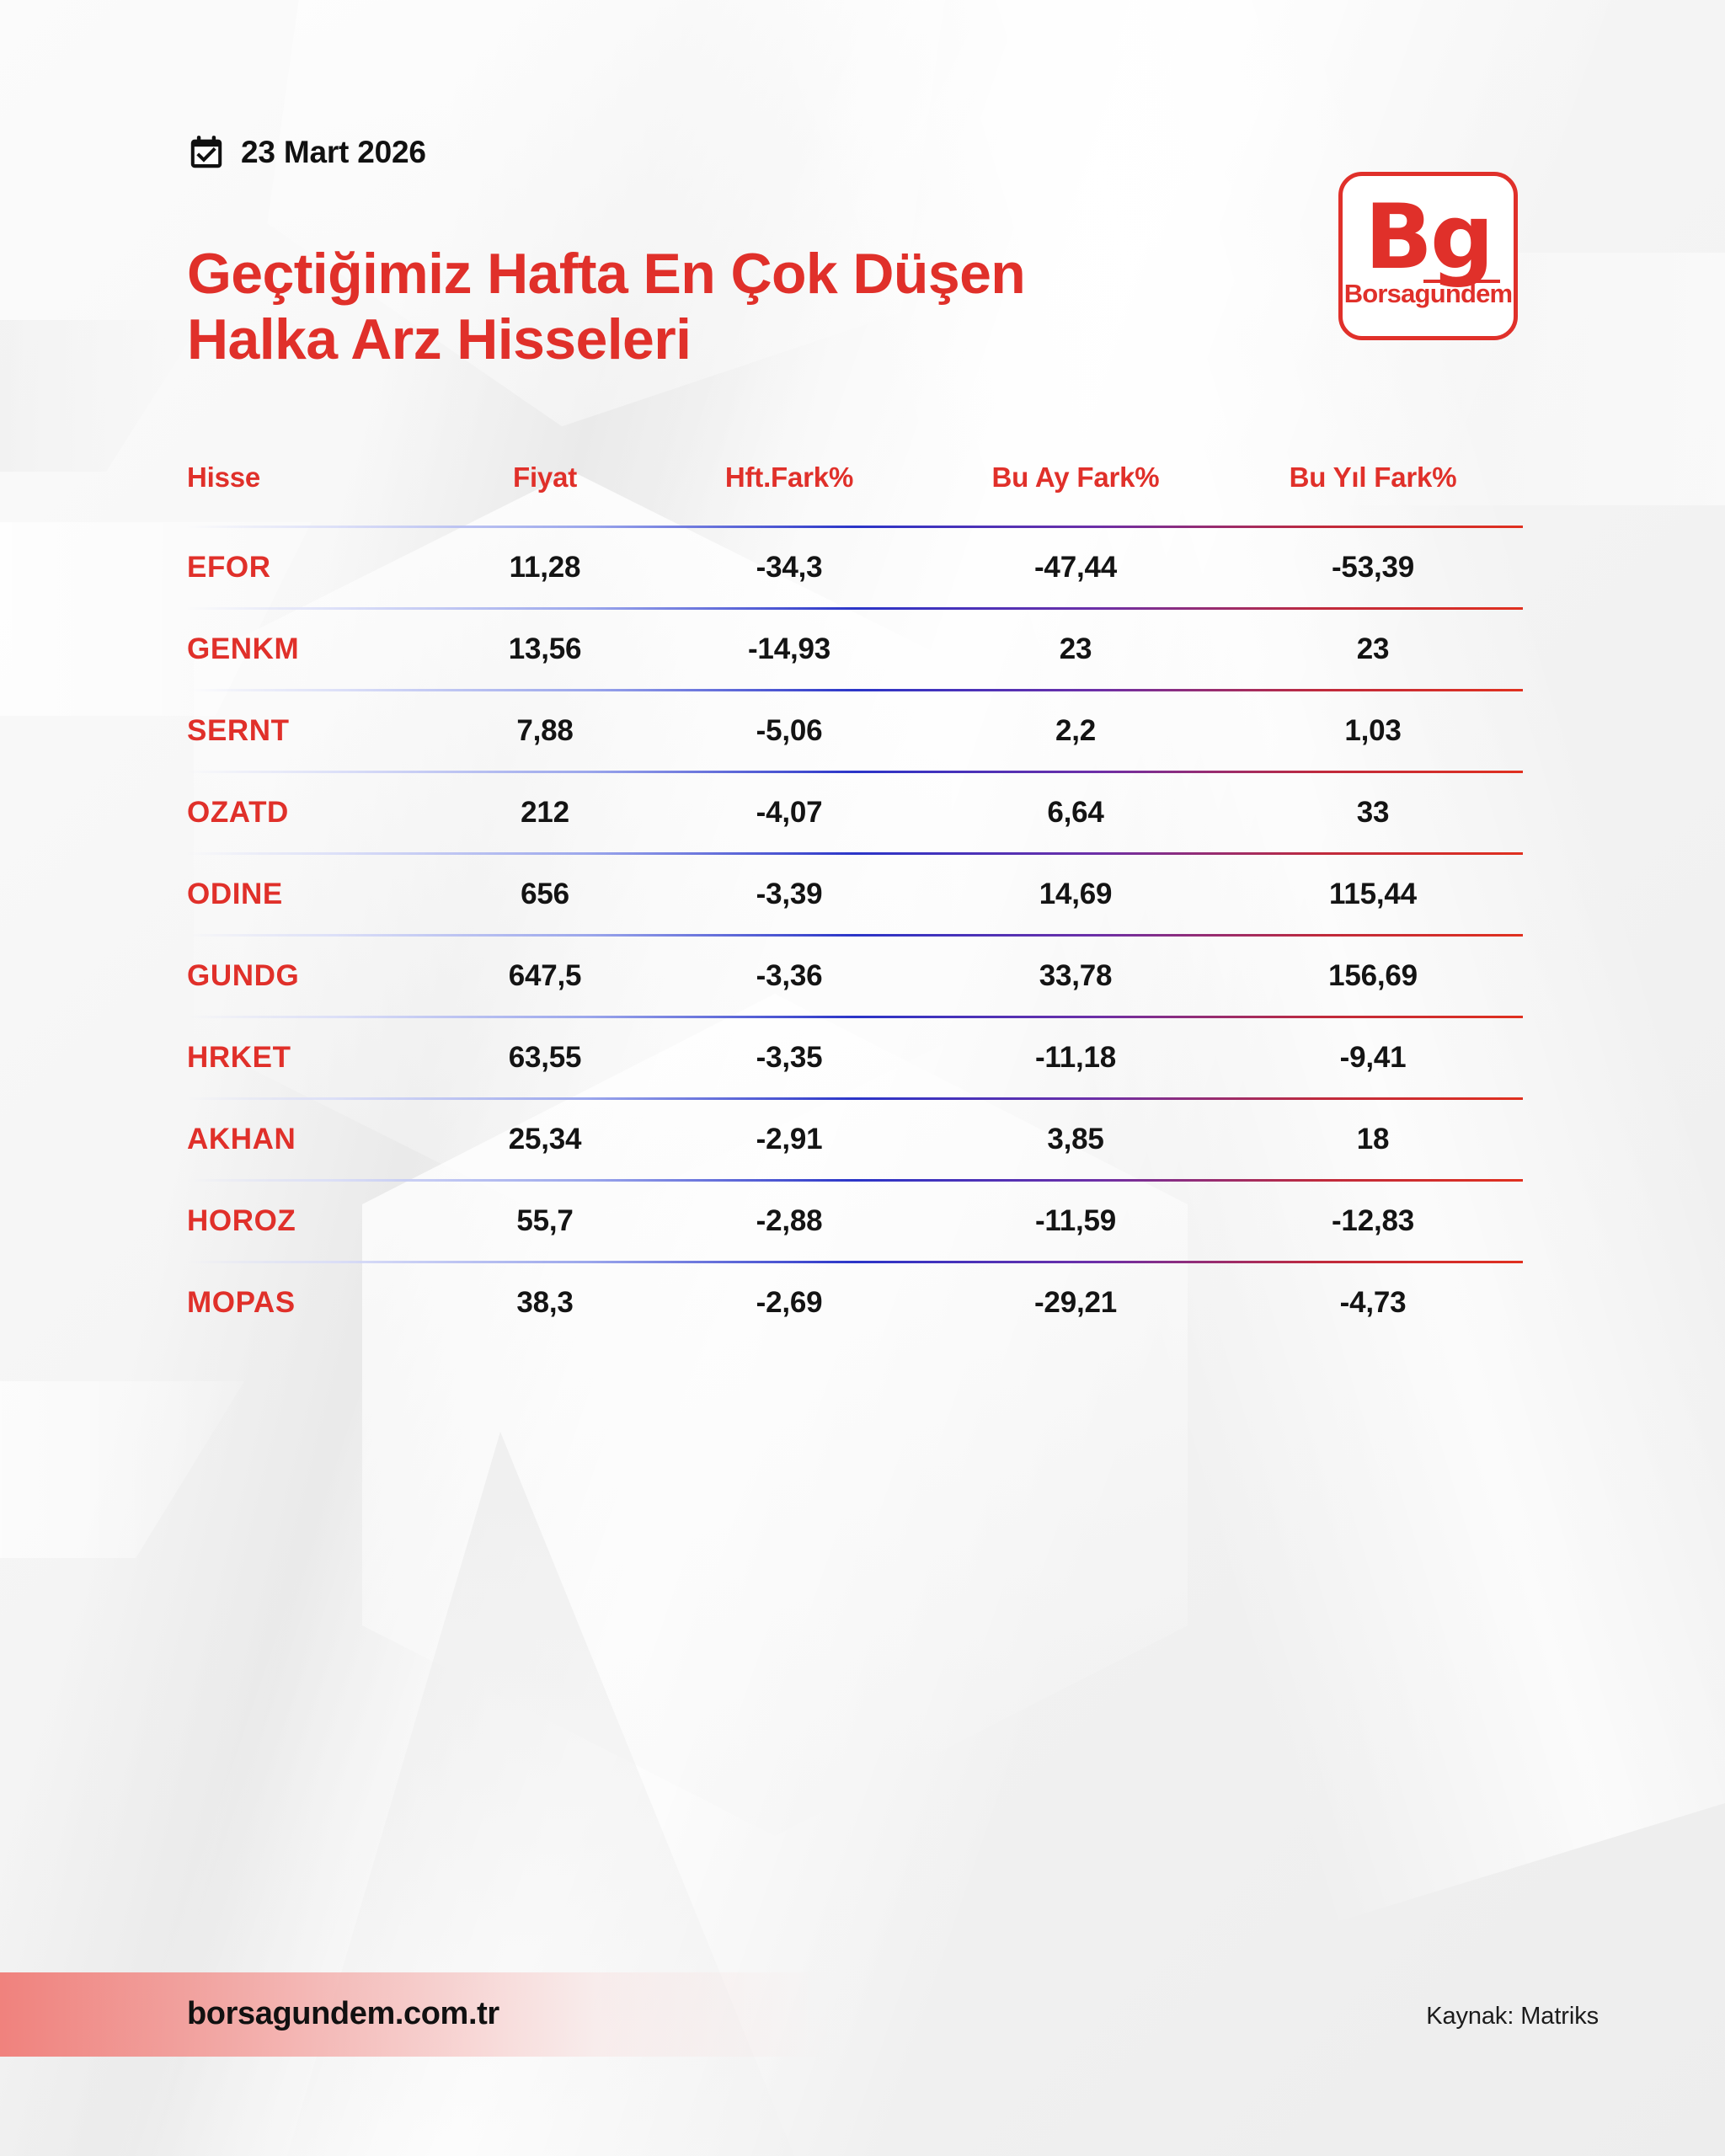 Image resolution: width=1725 pixels, height=2156 pixels. I want to click on cell-bu-yil-fark: 18, so click(1373, 1139).